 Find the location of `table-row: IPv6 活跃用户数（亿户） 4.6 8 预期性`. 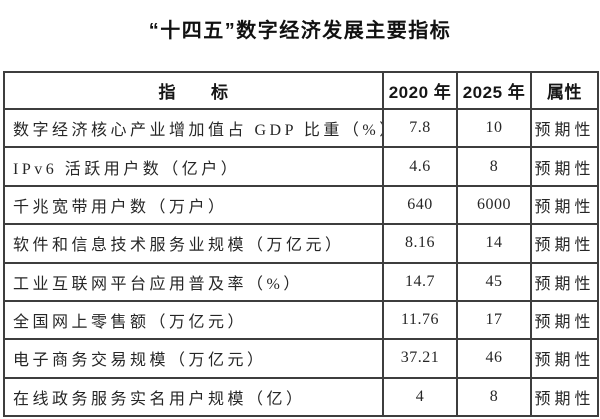

table-row: IPv6 活跃用户数（亿户） 4.6 8 预期性 is located at coordinates (301, 166).